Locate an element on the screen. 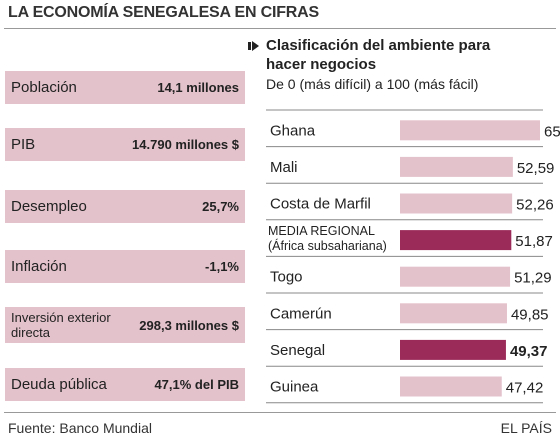  category-label: Camerún is located at coordinates (301, 313).